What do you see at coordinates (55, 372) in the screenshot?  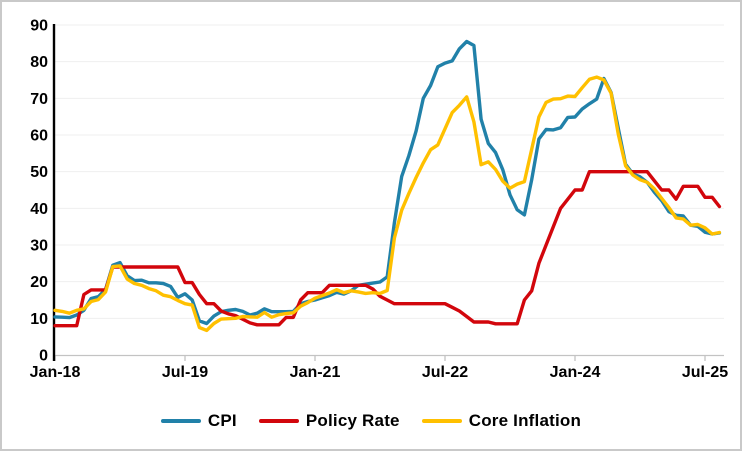 I see `x-axis-label: Jan-18` at bounding box center [55, 372].